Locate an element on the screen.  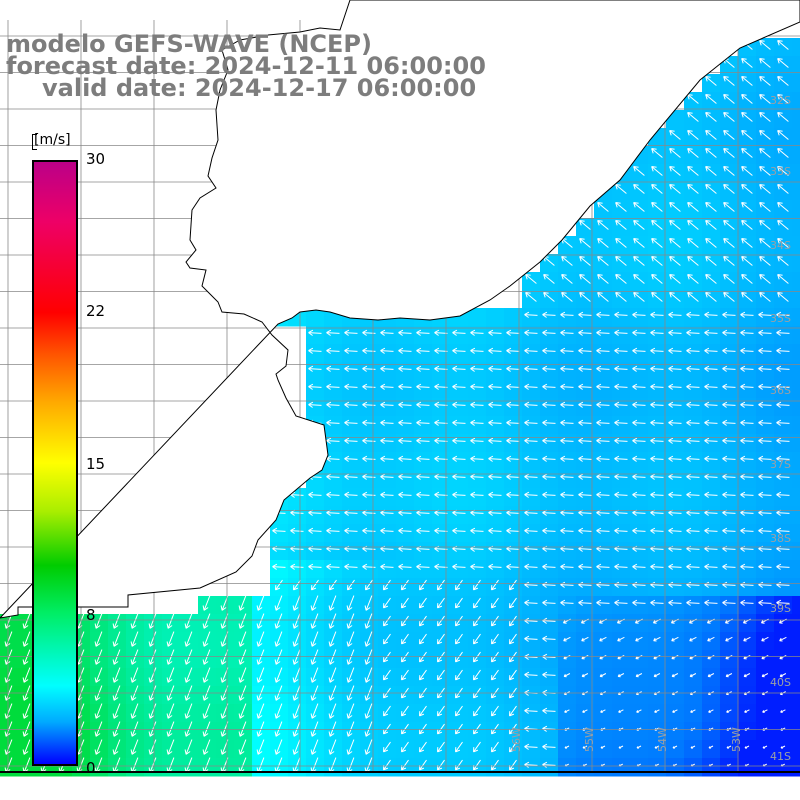
longitude-labels: 56W55W54W53W52W is located at coordinates (626, 739).